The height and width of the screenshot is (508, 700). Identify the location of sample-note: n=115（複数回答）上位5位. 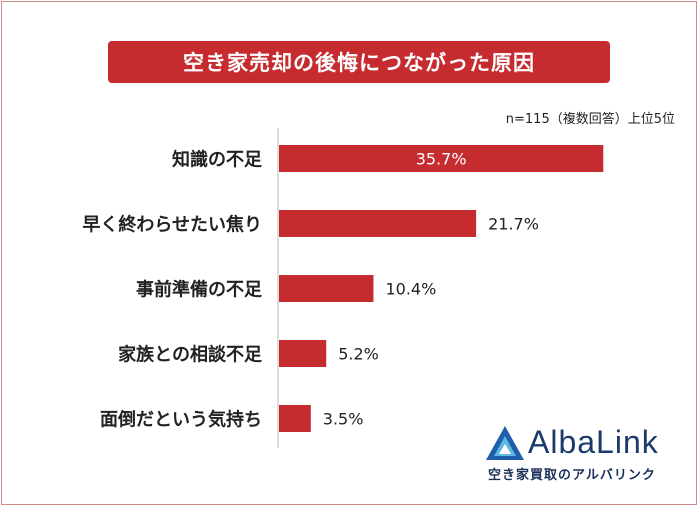
(590, 119).